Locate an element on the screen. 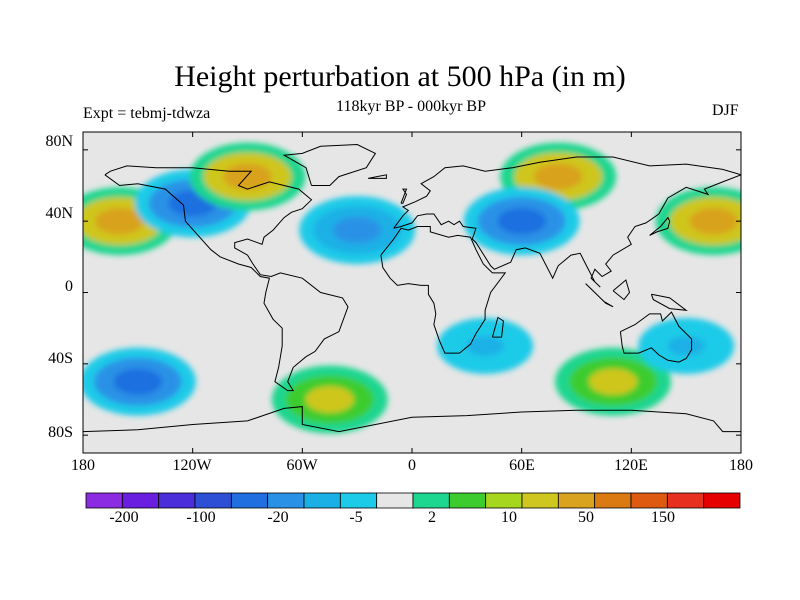  season-label: DJF is located at coordinates (725, 110).